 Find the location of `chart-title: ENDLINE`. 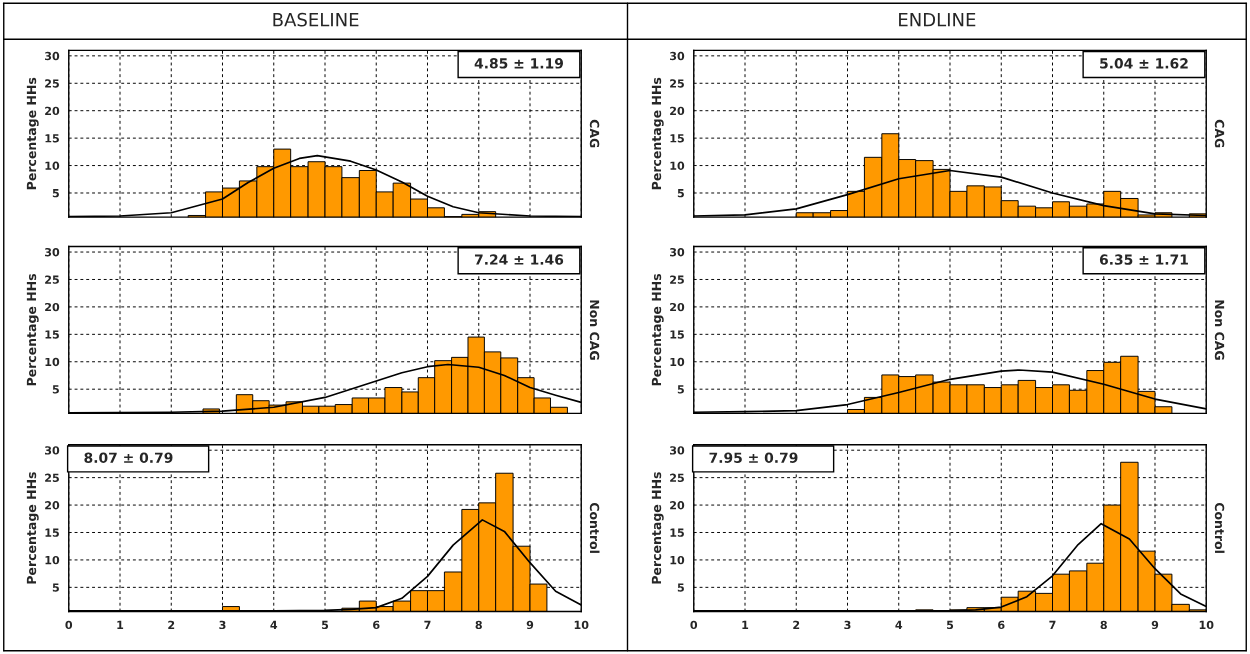

chart-title: ENDLINE is located at coordinates (937, 20).